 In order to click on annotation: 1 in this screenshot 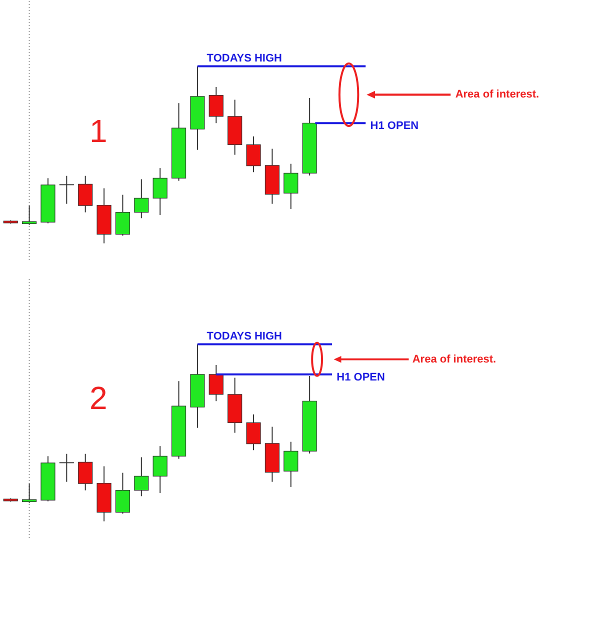, I will do `click(99, 130)`.